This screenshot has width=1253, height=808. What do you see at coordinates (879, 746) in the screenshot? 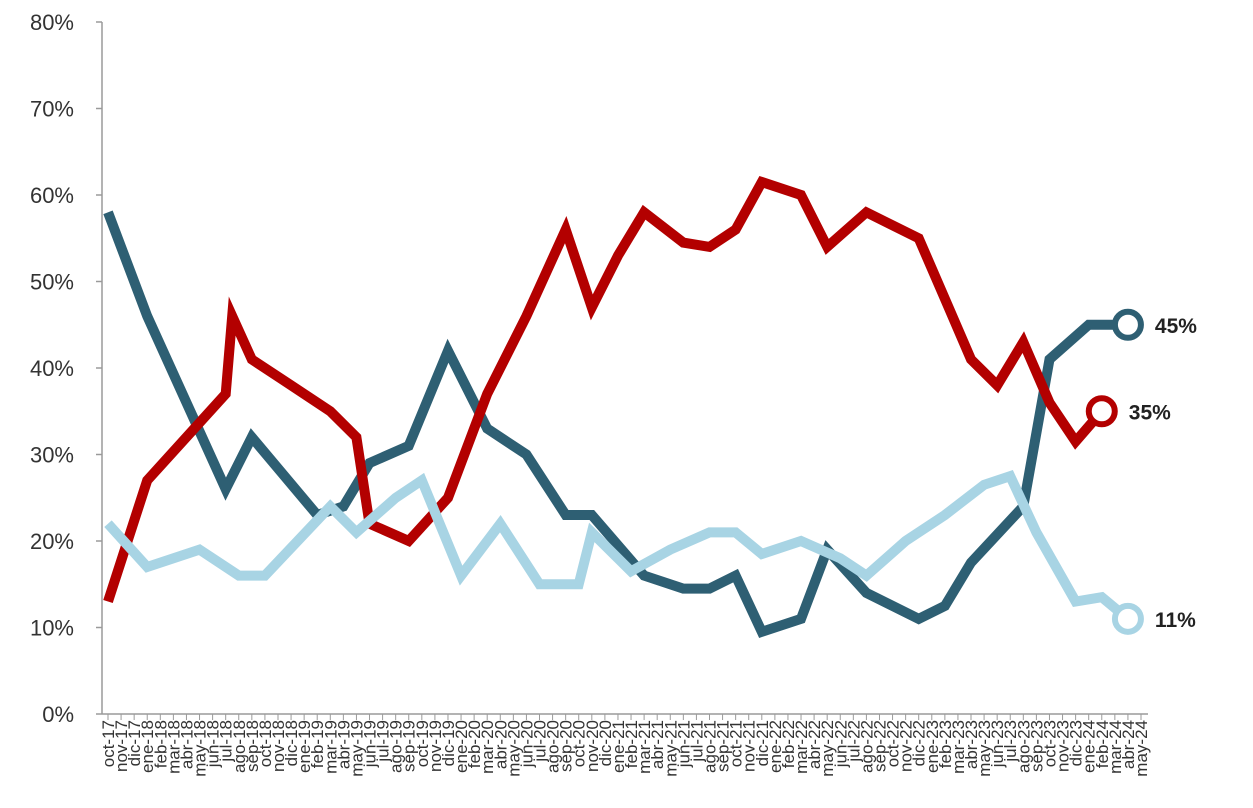
I see `x-tick-label: sep-22` at bounding box center [879, 746].